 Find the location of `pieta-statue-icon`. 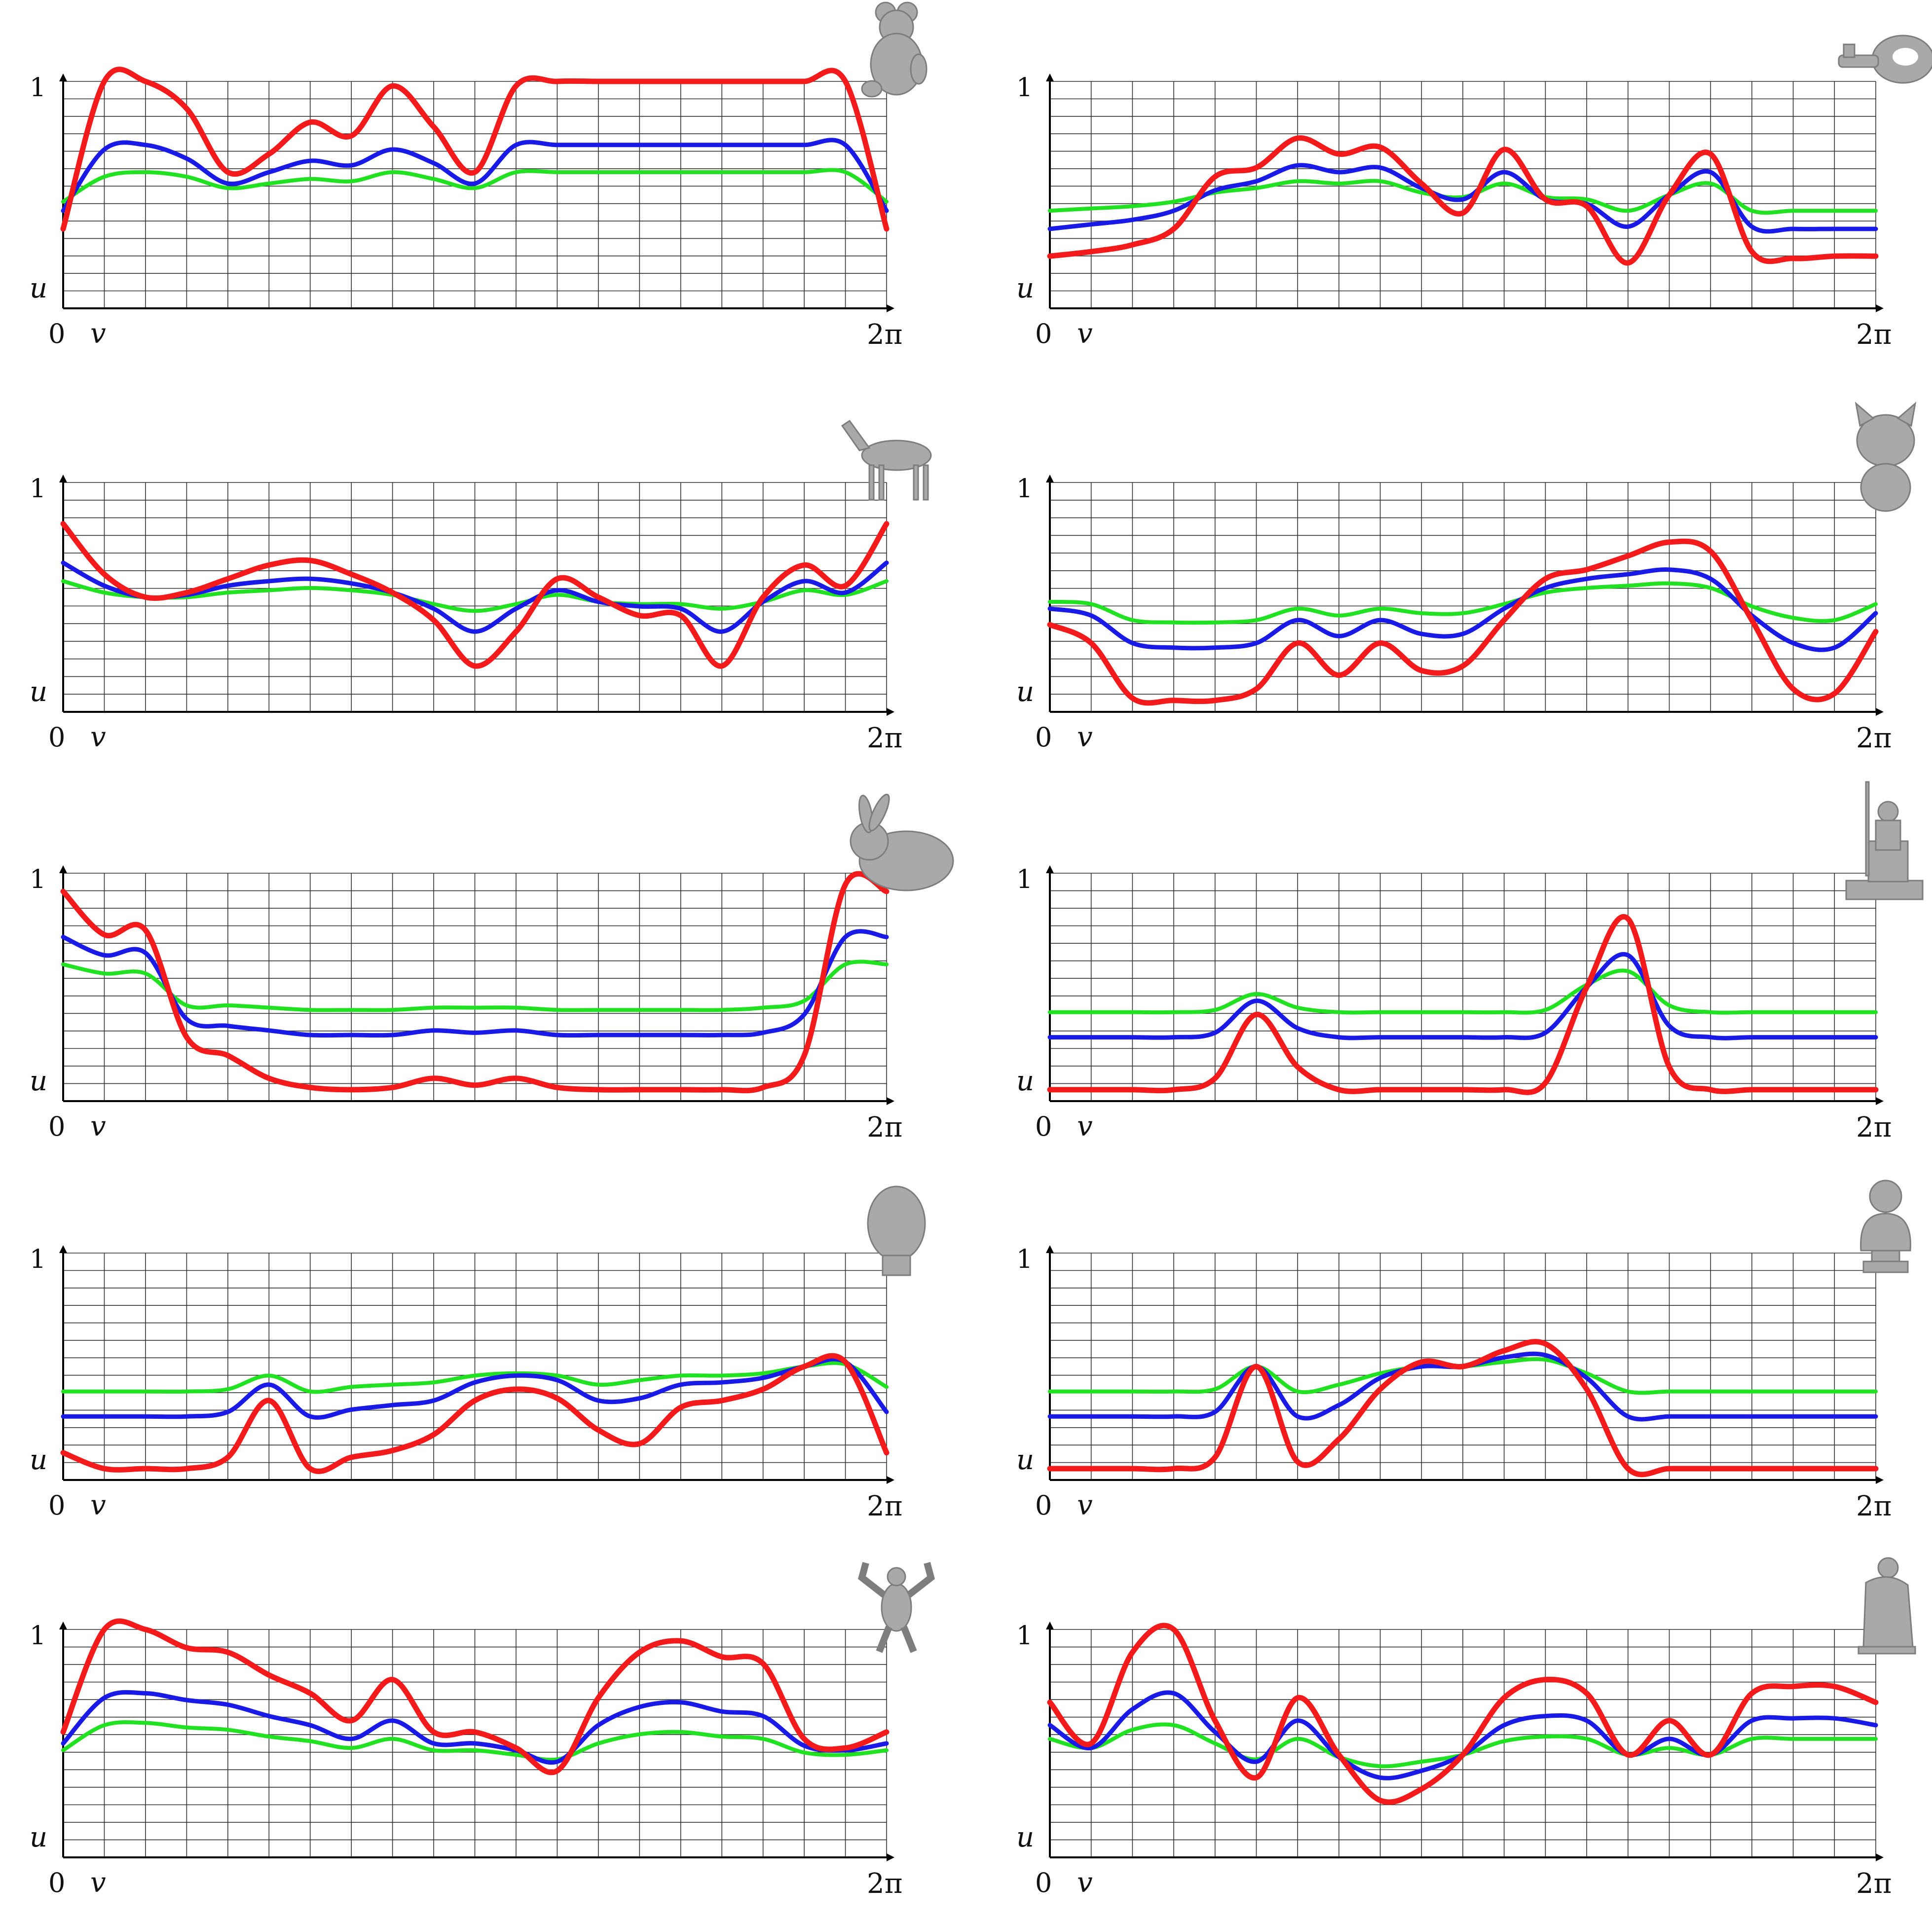

pieta-statue-icon is located at coordinates (1887, 1606).